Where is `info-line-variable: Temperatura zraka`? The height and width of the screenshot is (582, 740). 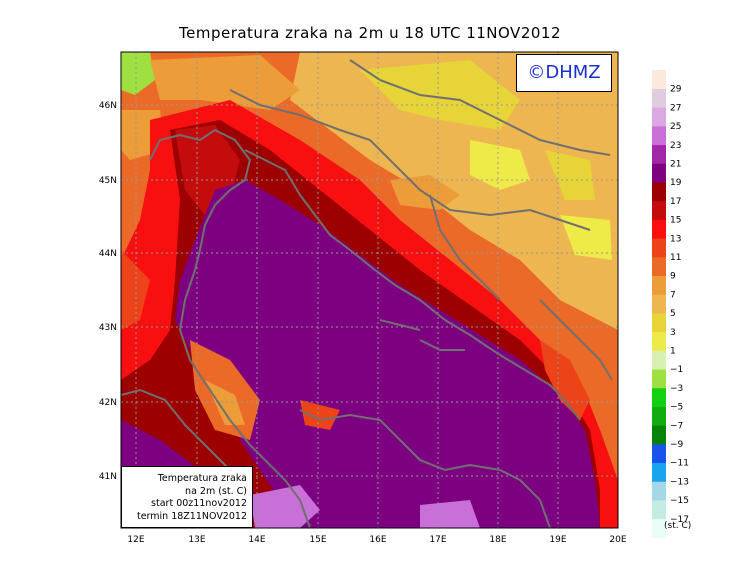
info-line-variable: Temperatura zraka is located at coordinates (202, 478).